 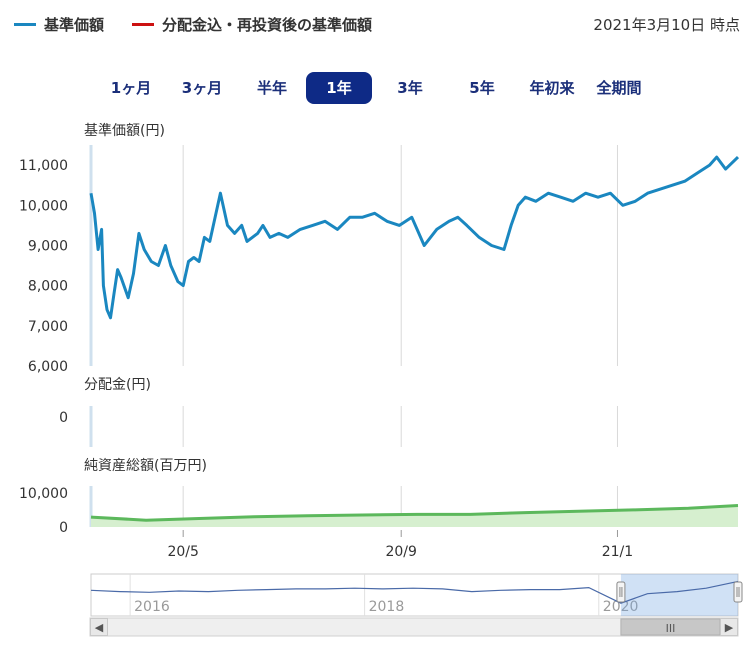 What do you see at coordinates (271, 88) in the screenshot?
I see `tab-half-year: 半年` at bounding box center [271, 88].